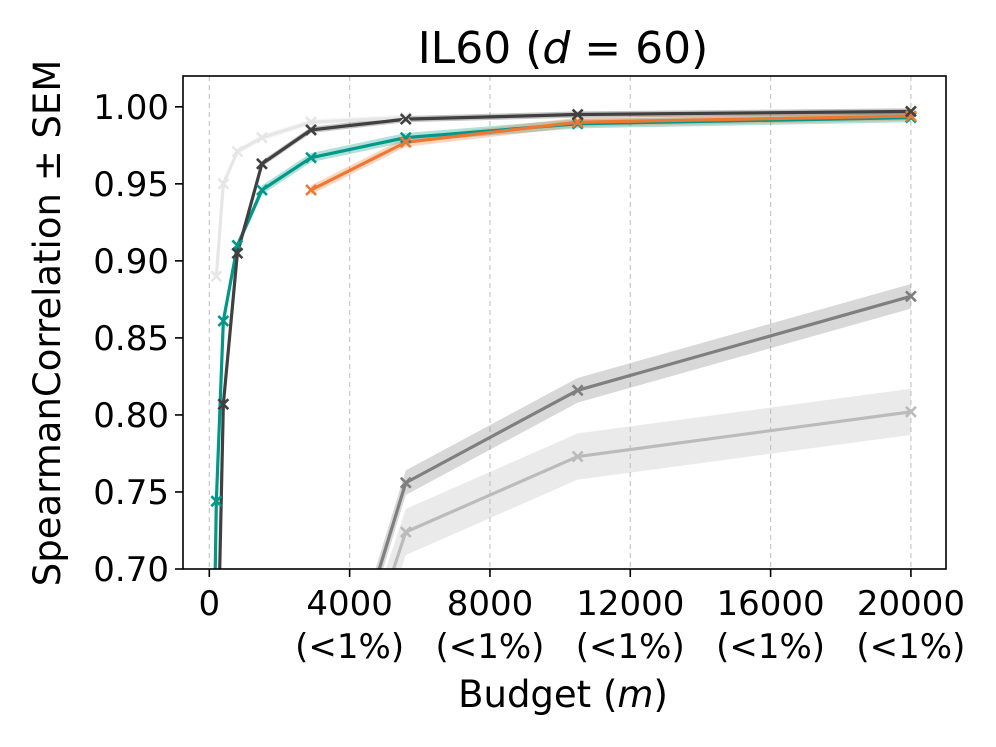 The height and width of the screenshot is (747, 996). What do you see at coordinates (651, 489) in the screenshot?
I see `silver-series-line` at bounding box center [651, 489].